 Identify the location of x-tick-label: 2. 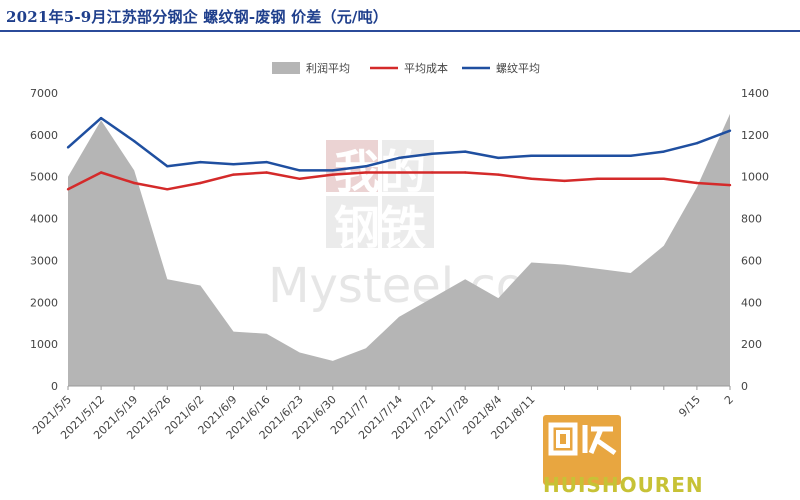
(729, 400).